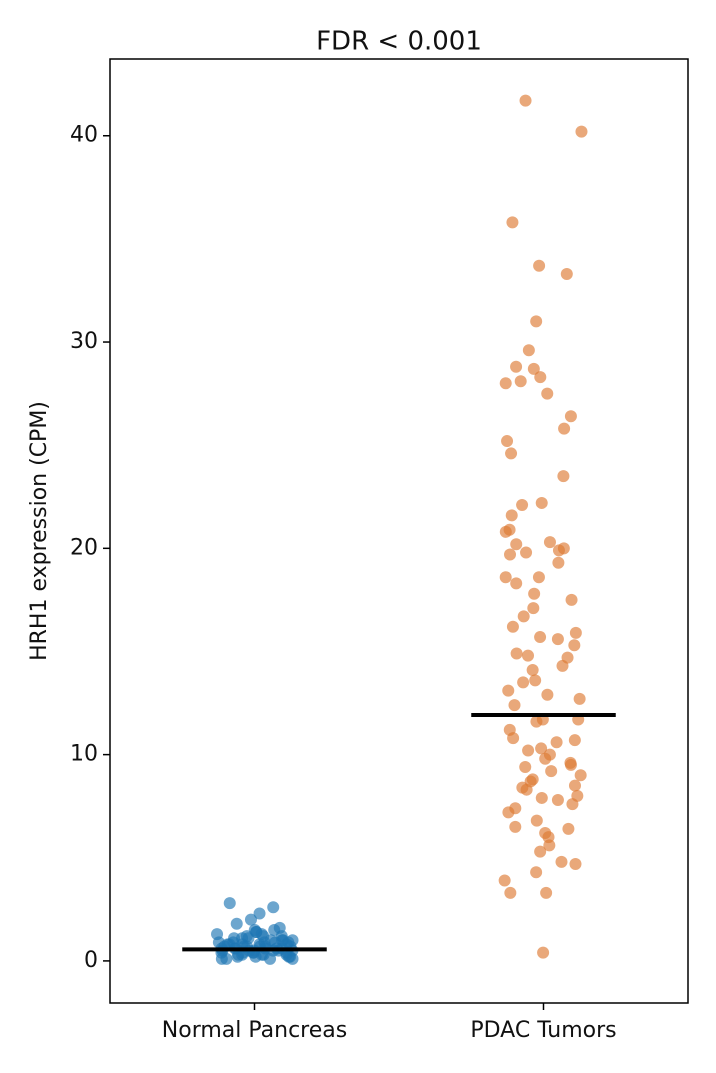 The height and width of the screenshot is (1073, 716). Describe the element at coordinates (543, 1030) in the screenshot. I see `x-tick-label: PDAC Tumors` at that location.